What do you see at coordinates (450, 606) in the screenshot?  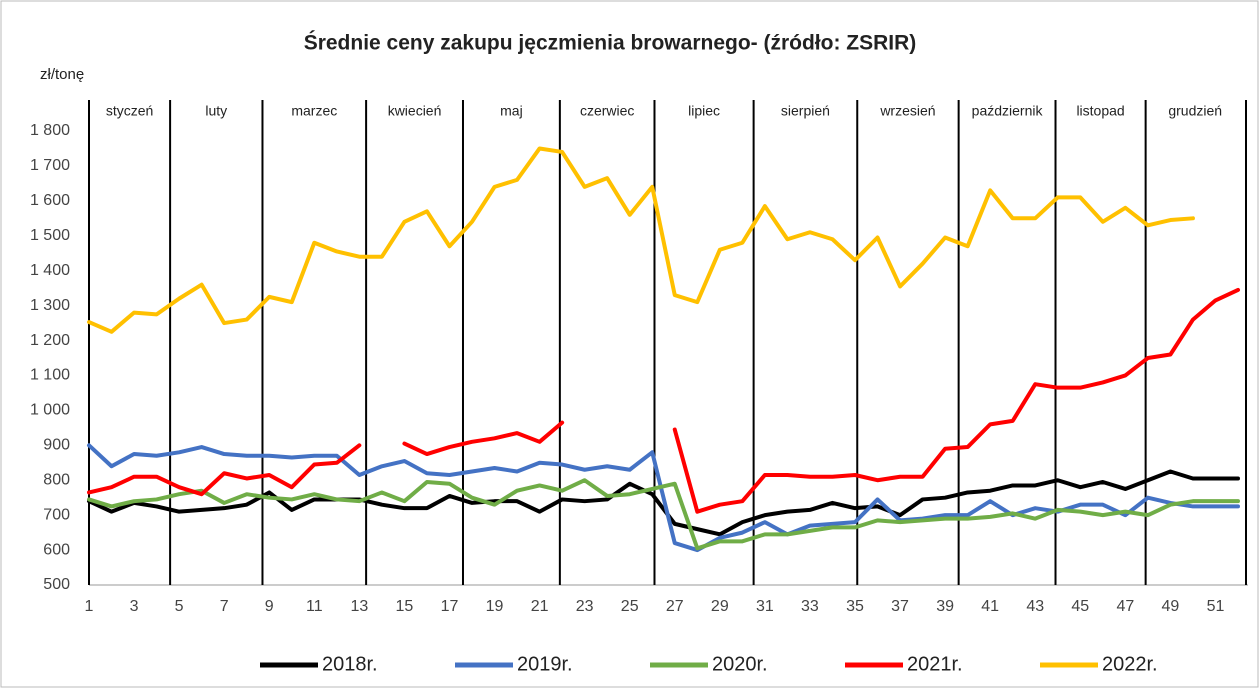 I see `x-tick-label: 17` at bounding box center [450, 606].